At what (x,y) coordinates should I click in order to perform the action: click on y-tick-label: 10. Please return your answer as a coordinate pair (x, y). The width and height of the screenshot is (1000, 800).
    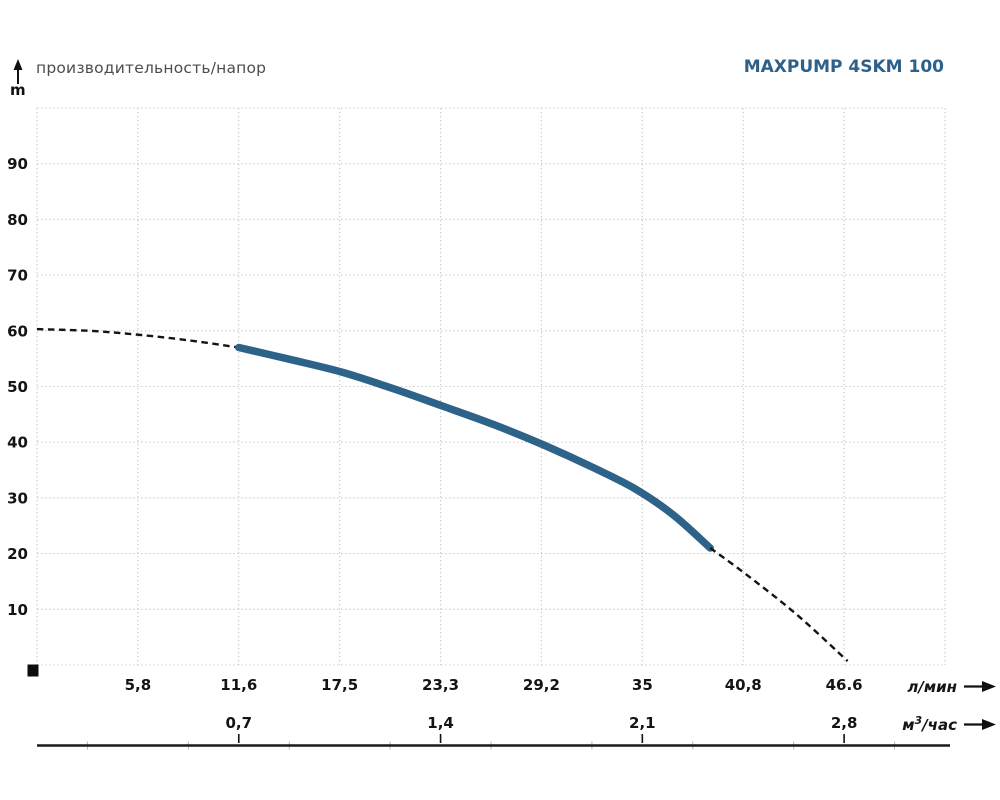
    Looking at the image, I should click on (17, 610).